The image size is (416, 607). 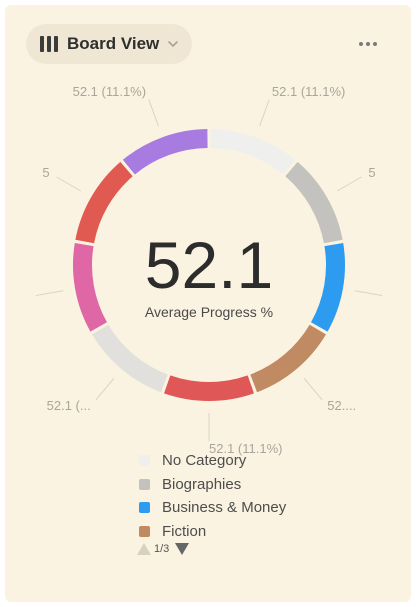 I want to click on legend-item: Biographies, so click(x=212, y=485).